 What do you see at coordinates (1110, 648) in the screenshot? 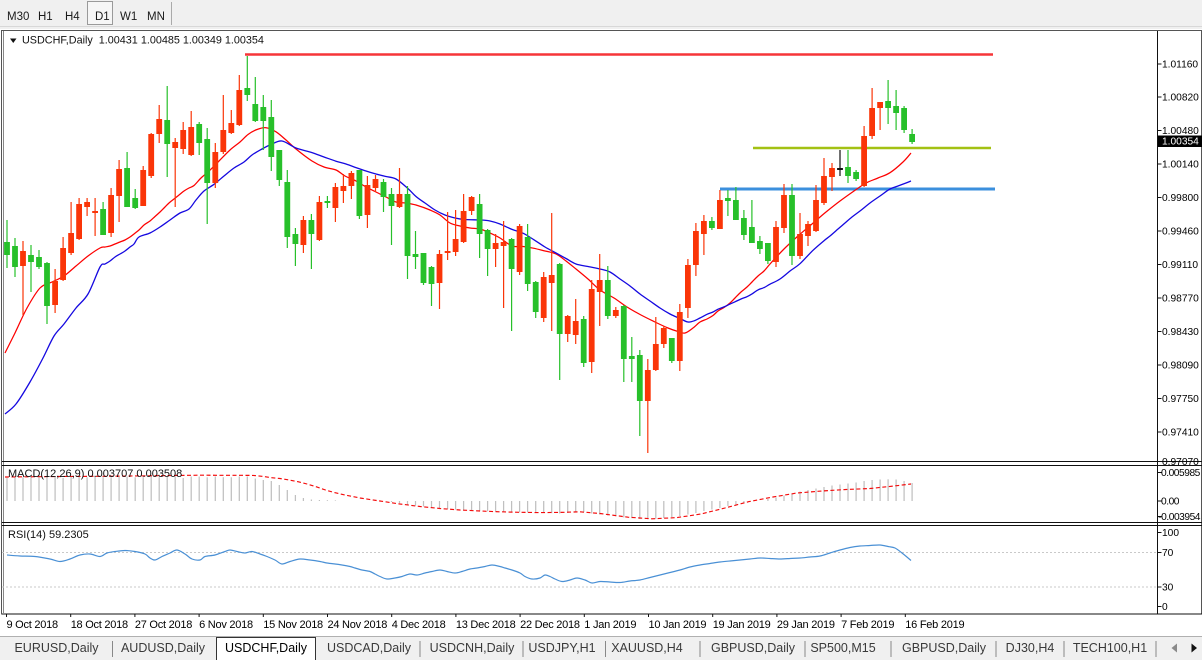
I see `svg-text: TECH100,H1` at bounding box center [1110, 648].